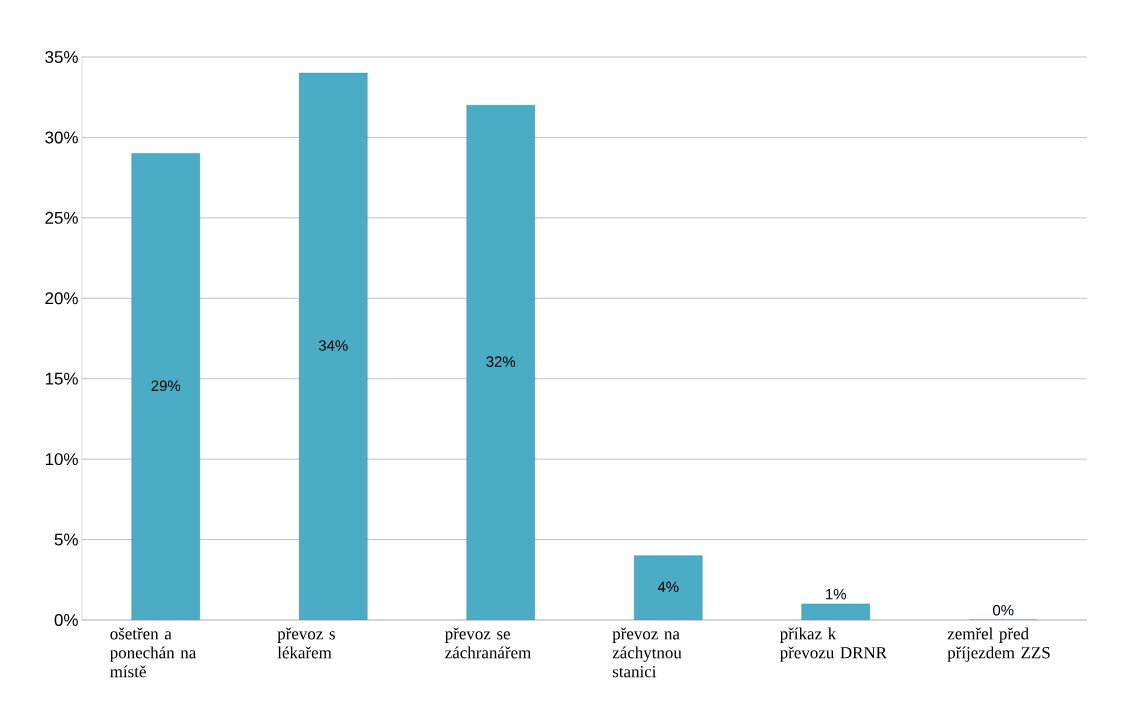  I want to click on x-tick-label: zemřel před příjezdem ZZS, so click(998, 644).